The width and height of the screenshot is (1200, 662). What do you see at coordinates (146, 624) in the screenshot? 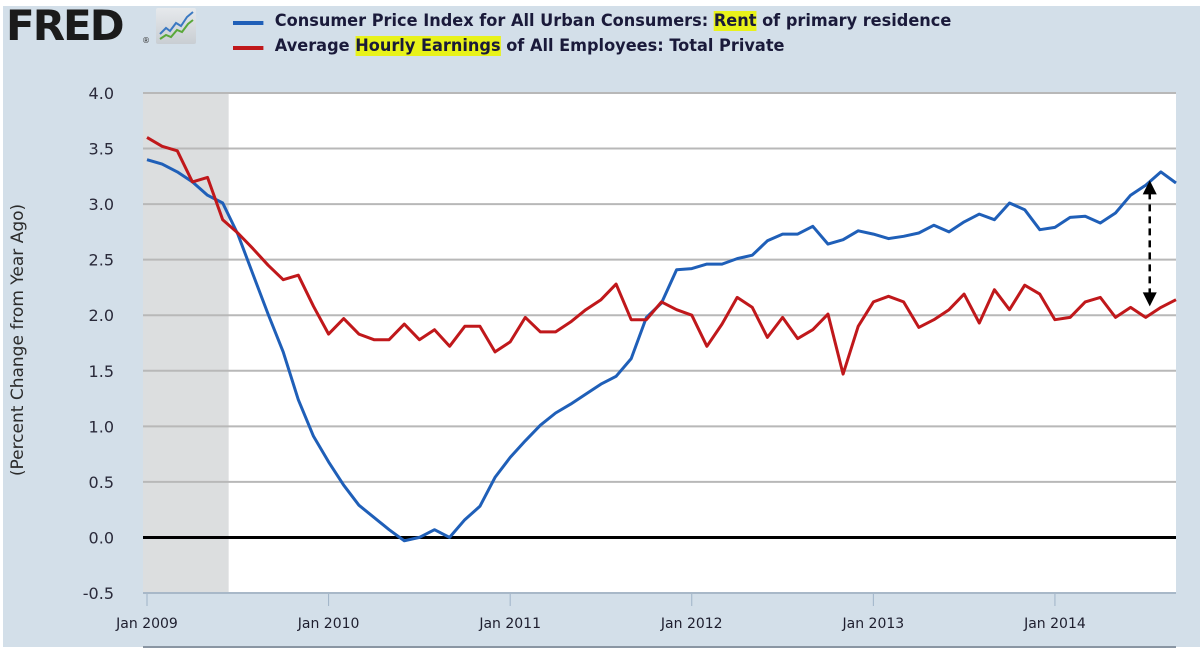
I see `x-tick-label: Jan 2009` at bounding box center [146, 624].